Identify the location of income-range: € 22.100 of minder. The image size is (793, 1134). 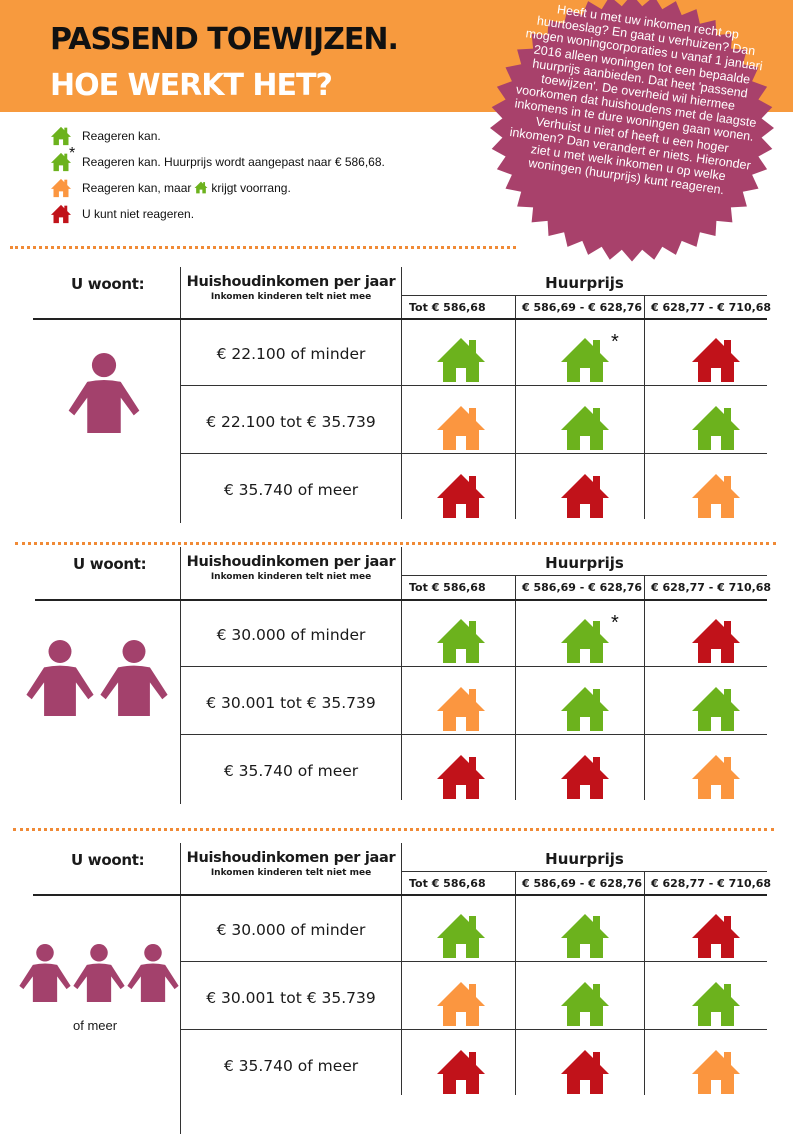
(291, 354).